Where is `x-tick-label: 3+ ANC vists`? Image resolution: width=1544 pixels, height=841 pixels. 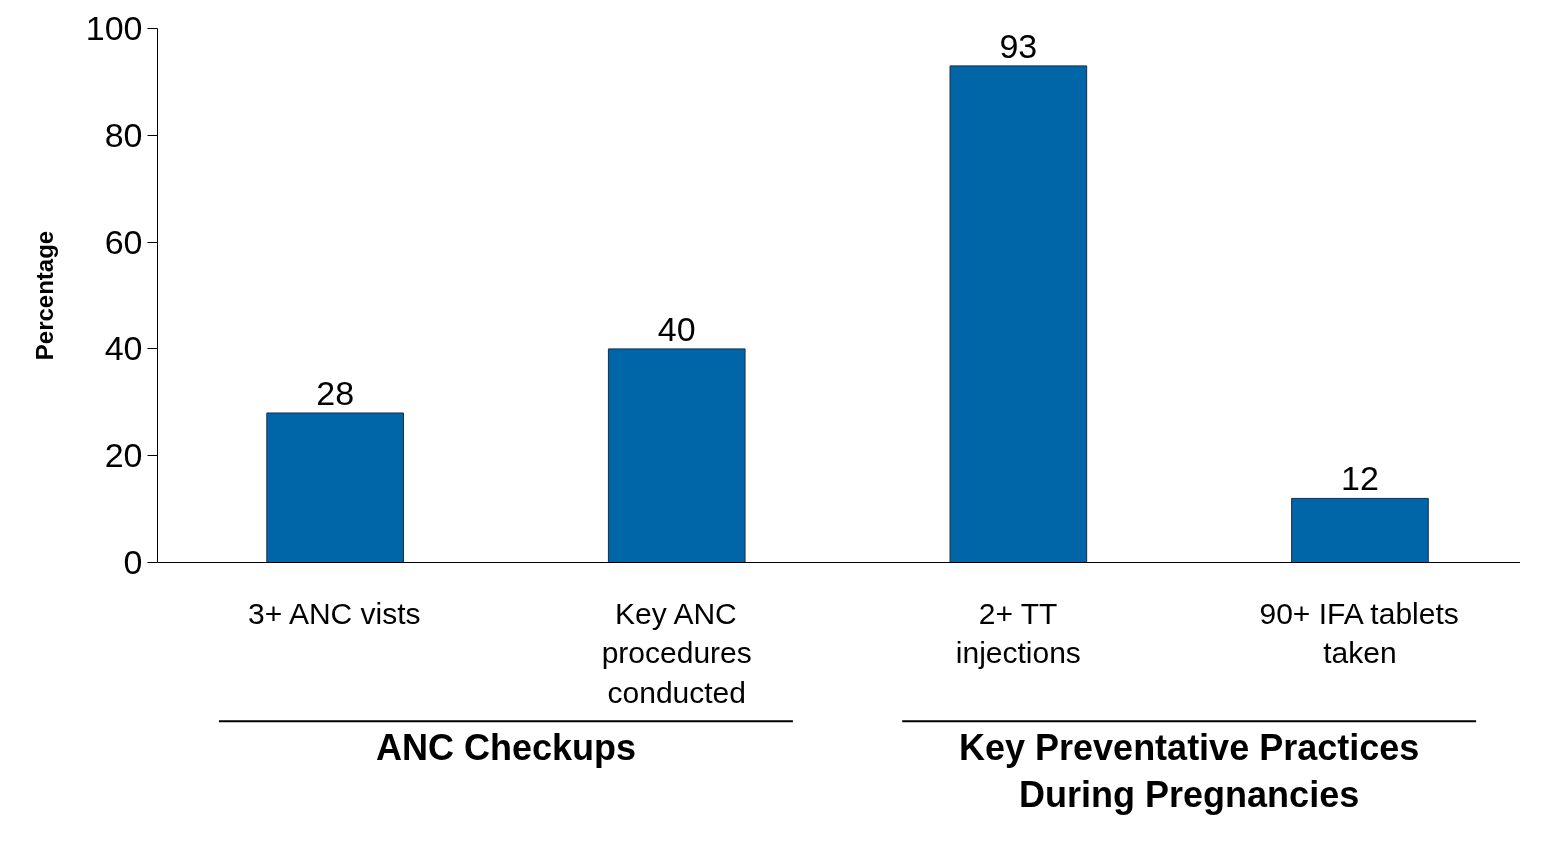 x-tick-label: 3+ ANC vists is located at coordinates (334, 613).